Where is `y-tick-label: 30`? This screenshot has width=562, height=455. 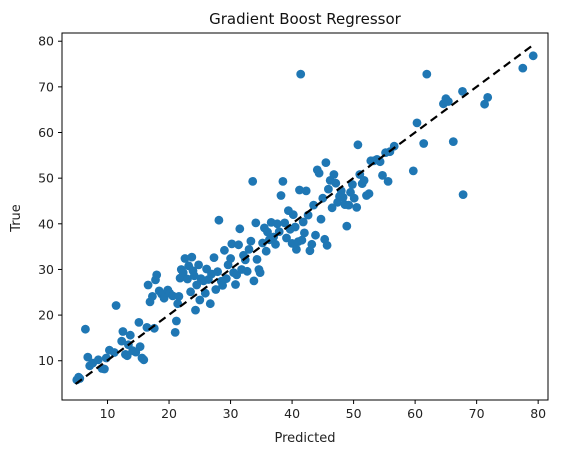
y-tick-label: 30 is located at coordinates (46, 269).